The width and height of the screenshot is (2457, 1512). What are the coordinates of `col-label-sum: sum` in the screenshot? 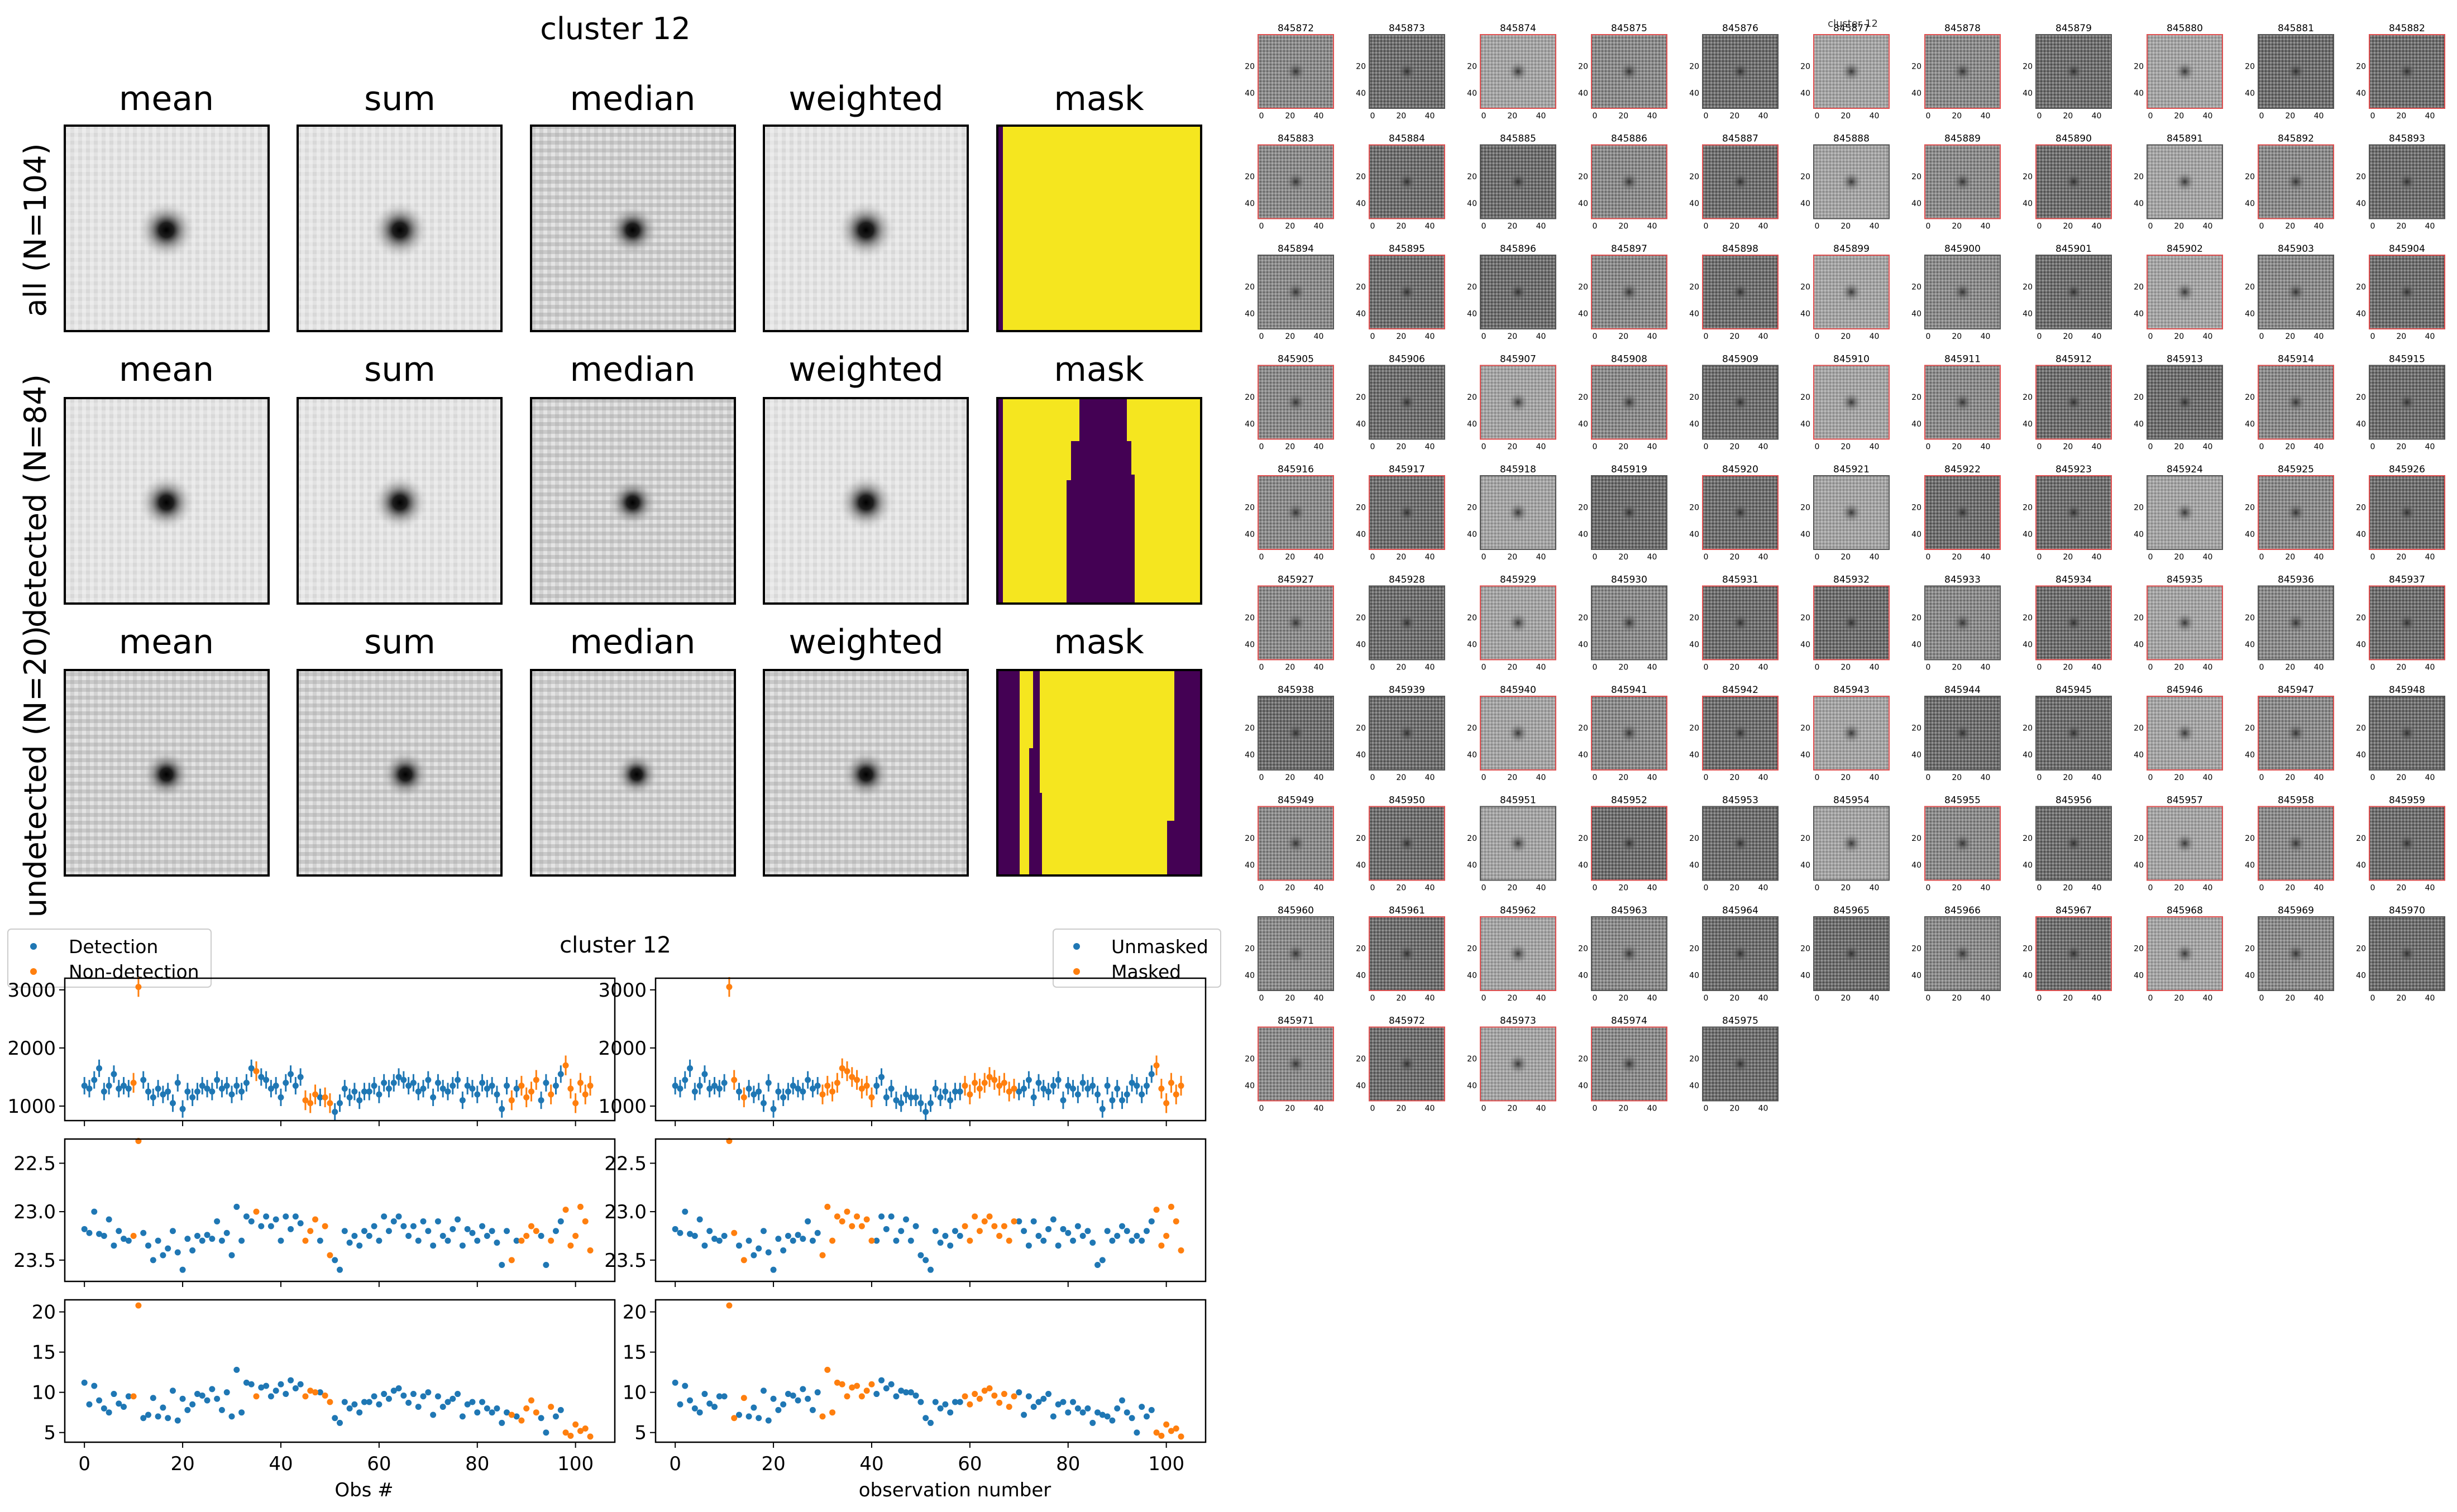 It's located at (400, 98).